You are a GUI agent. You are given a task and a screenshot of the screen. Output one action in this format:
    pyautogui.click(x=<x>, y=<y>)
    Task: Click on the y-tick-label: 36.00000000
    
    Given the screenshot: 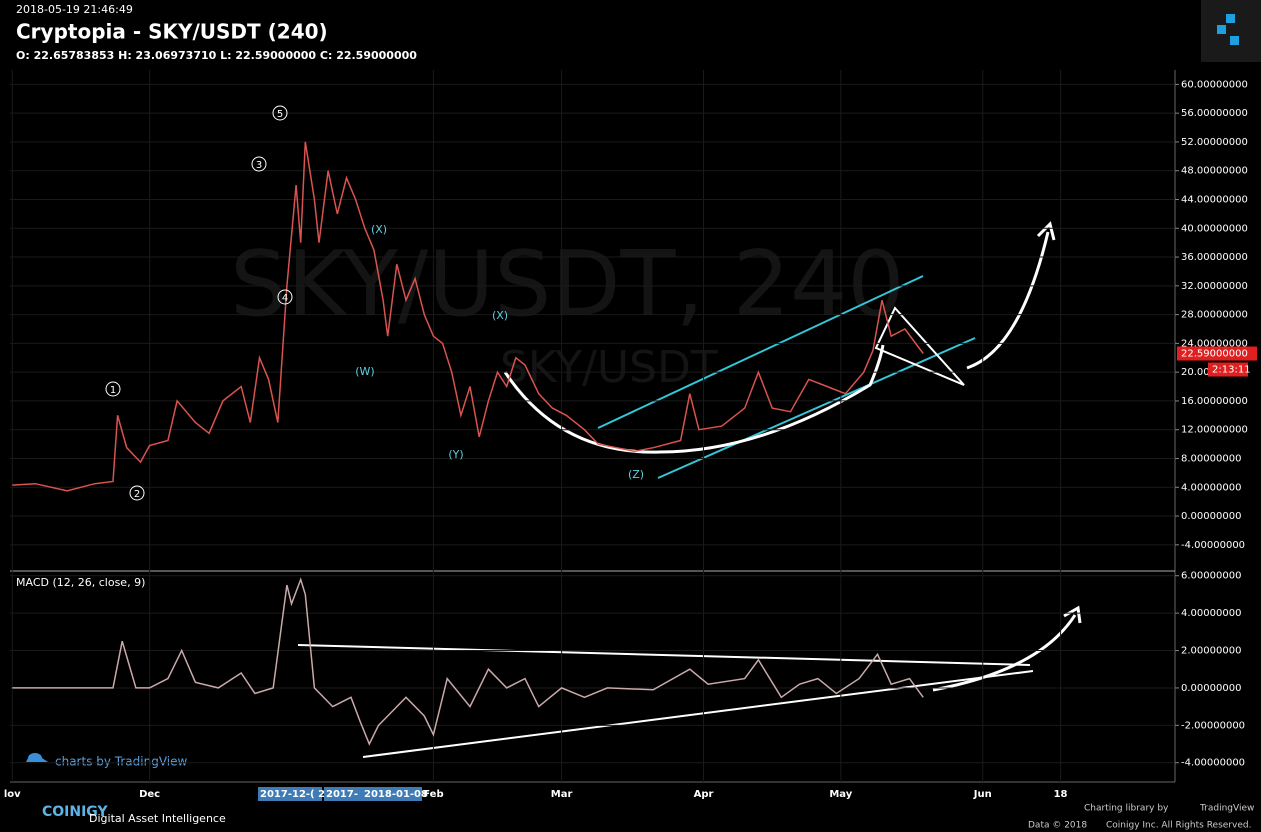 What is the action you would take?
    pyautogui.click(x=1214, y=257)
    